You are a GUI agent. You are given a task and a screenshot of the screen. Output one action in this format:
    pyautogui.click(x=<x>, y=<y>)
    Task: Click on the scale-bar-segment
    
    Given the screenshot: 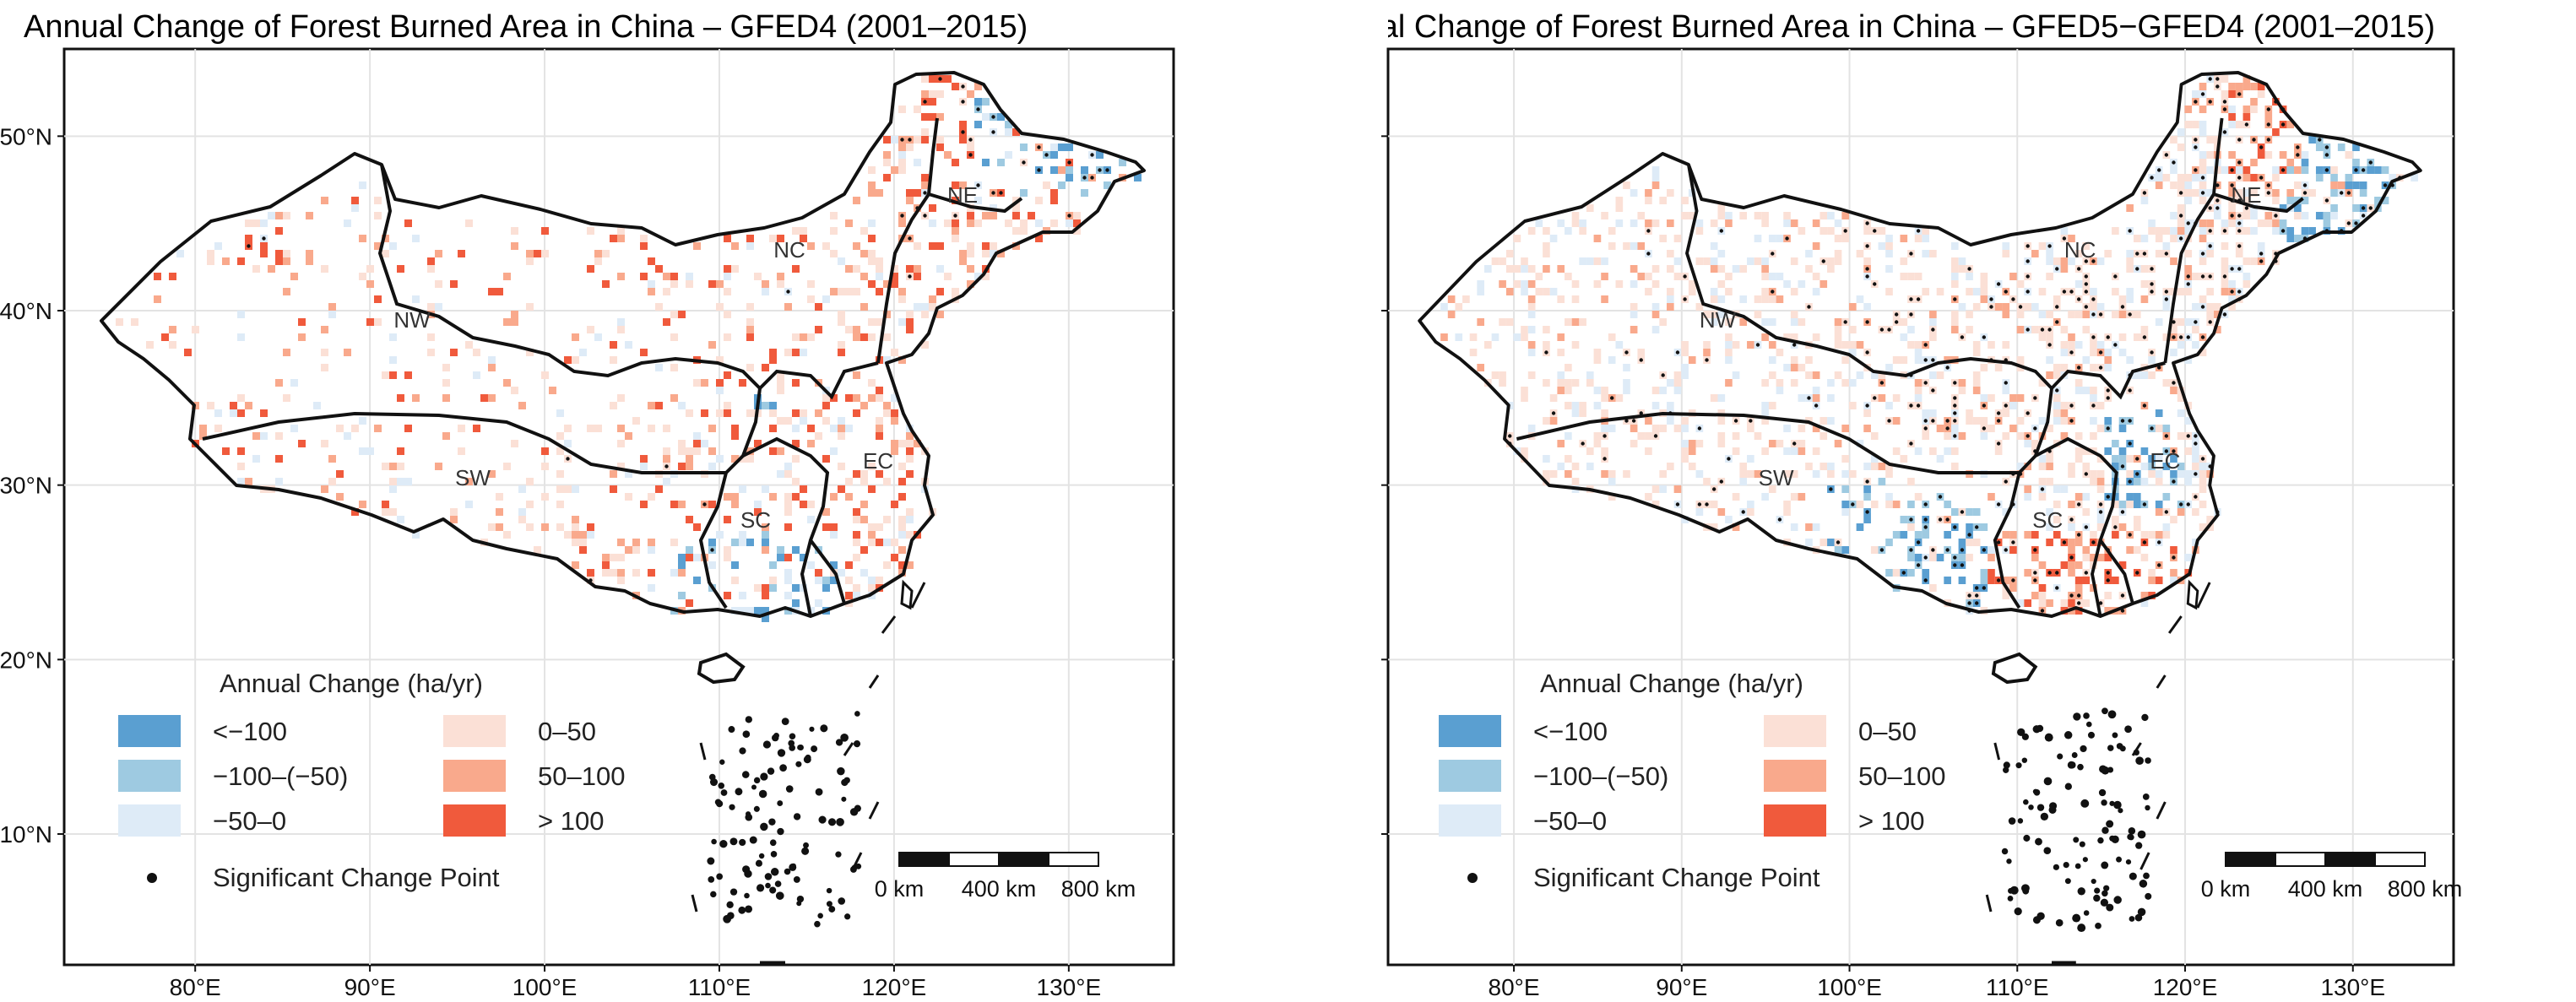 What is the action you would take?
    pyautogui.click(x=1024, y=859)
    